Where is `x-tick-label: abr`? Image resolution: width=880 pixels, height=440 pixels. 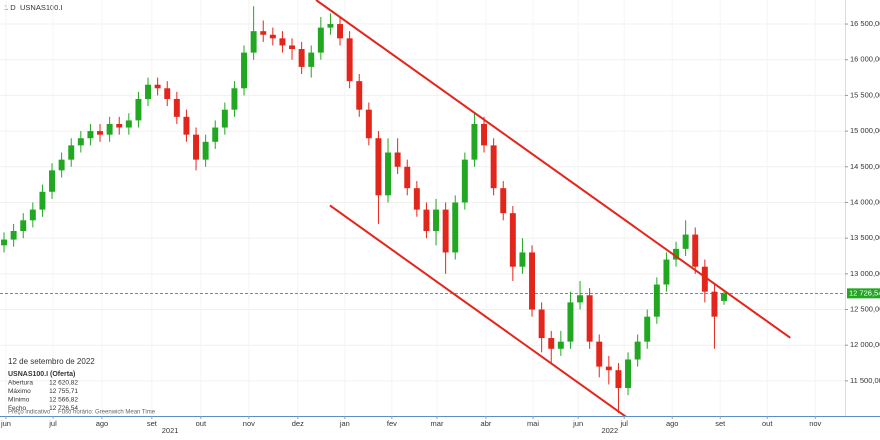
x-tick-label: abr is located at coordinates (486, 423).